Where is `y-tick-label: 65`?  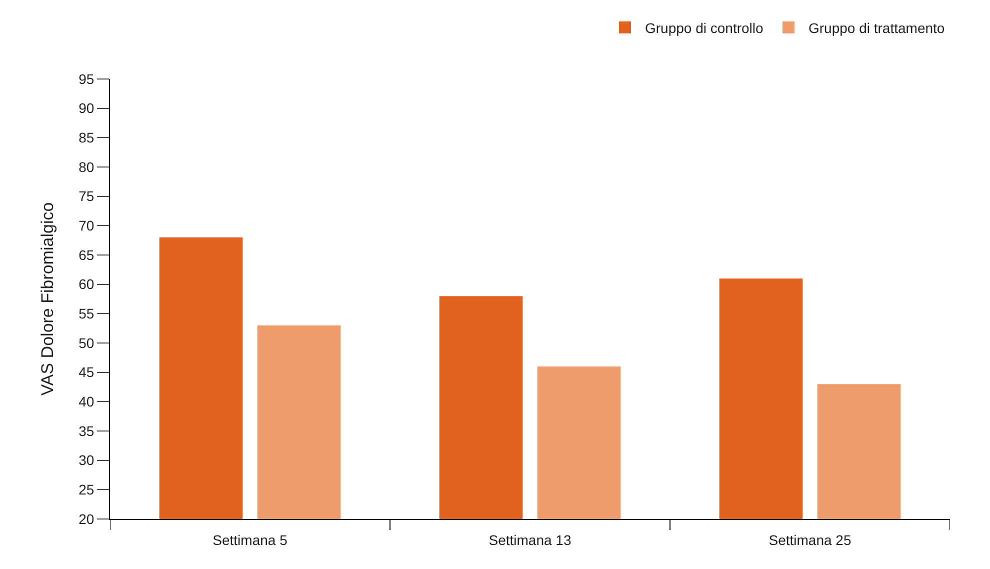 y-tick-label: 65 is located at coordinates (86, 254).